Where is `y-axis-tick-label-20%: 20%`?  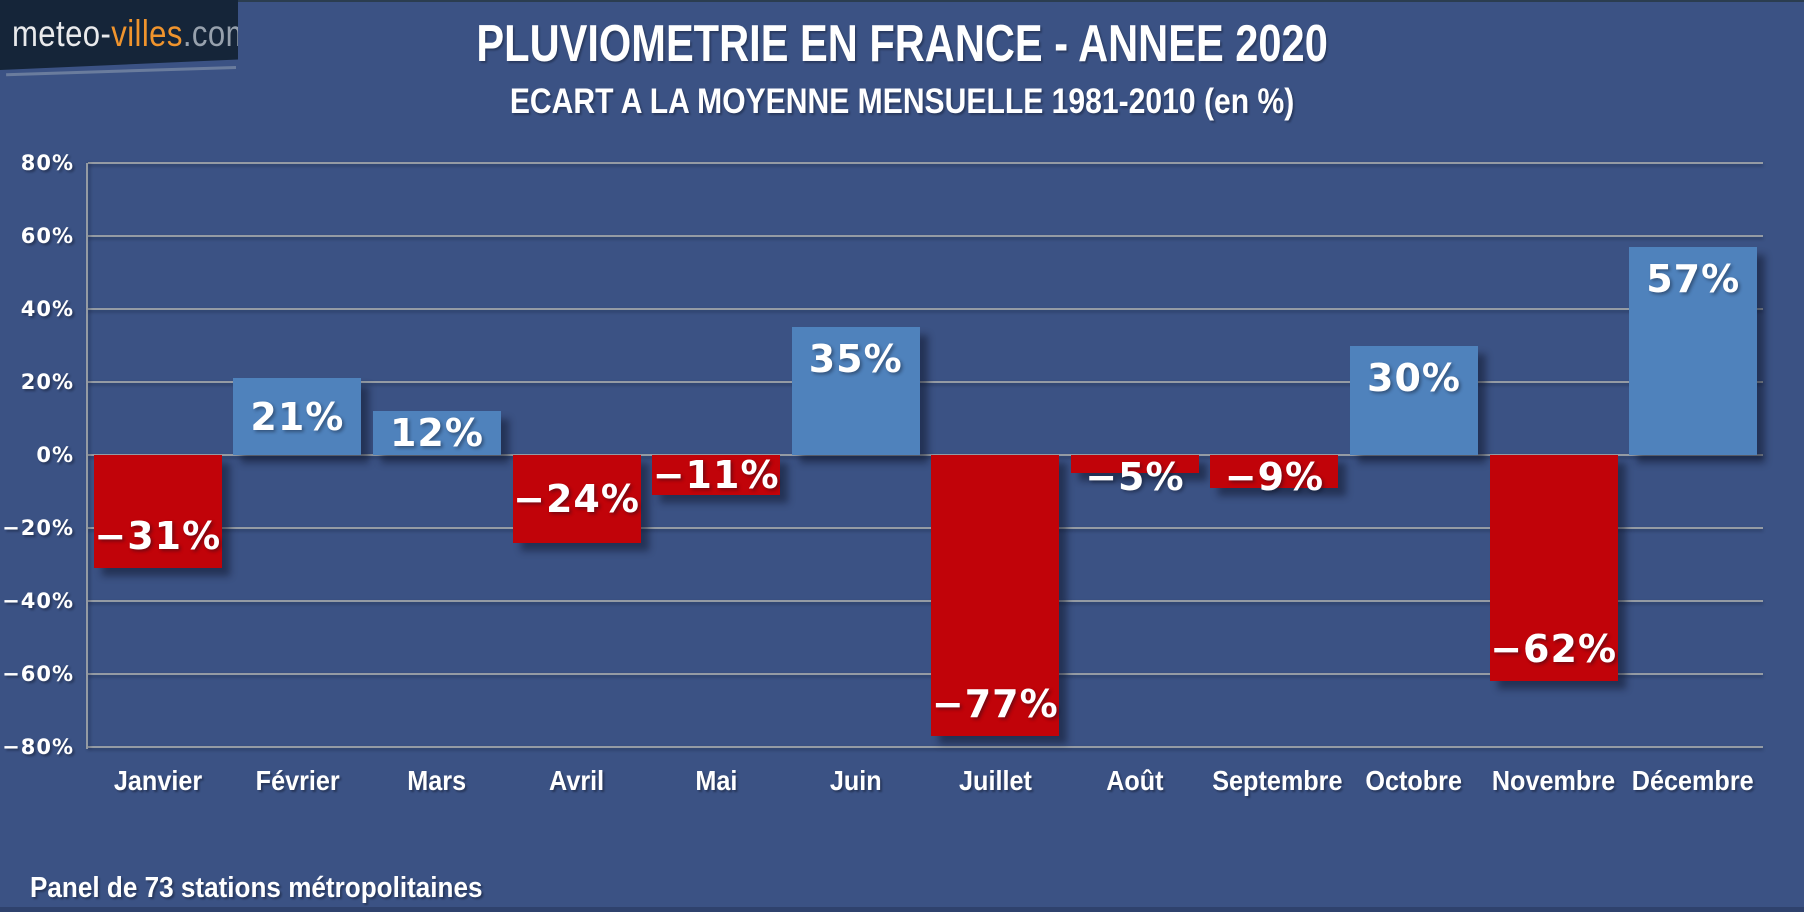 y-axis-tick-label-20%: 20% is located at coordinates (47, 382).